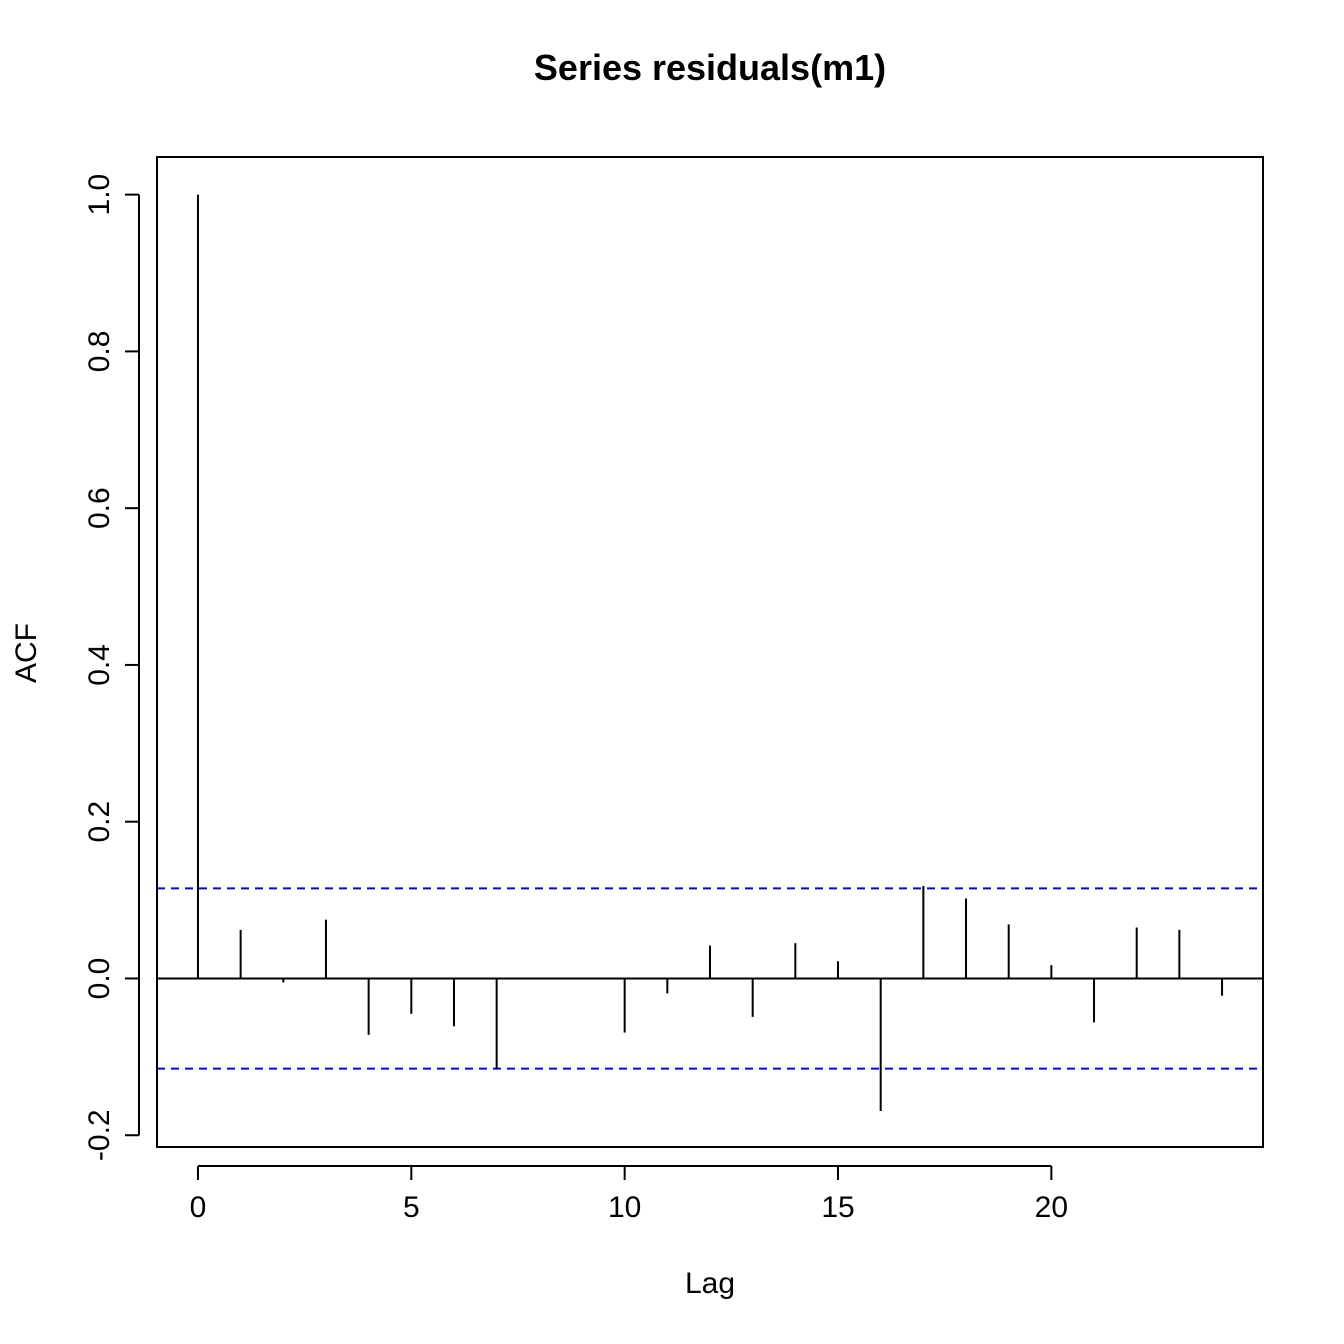 The image size is (1344, 1344). I want to click on y-tick-label: 0.2, so click(99, 822).